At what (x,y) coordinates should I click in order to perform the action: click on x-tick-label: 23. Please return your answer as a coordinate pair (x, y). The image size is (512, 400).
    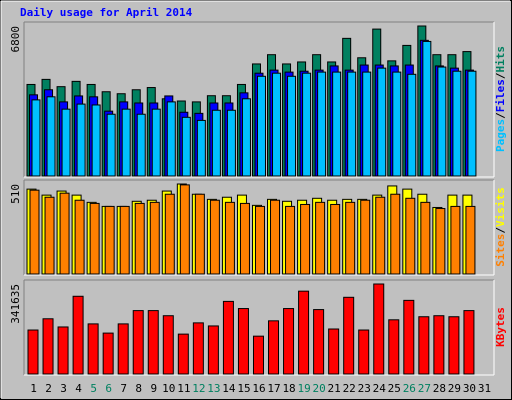
    Looking at the image, I should click on (364, 388).